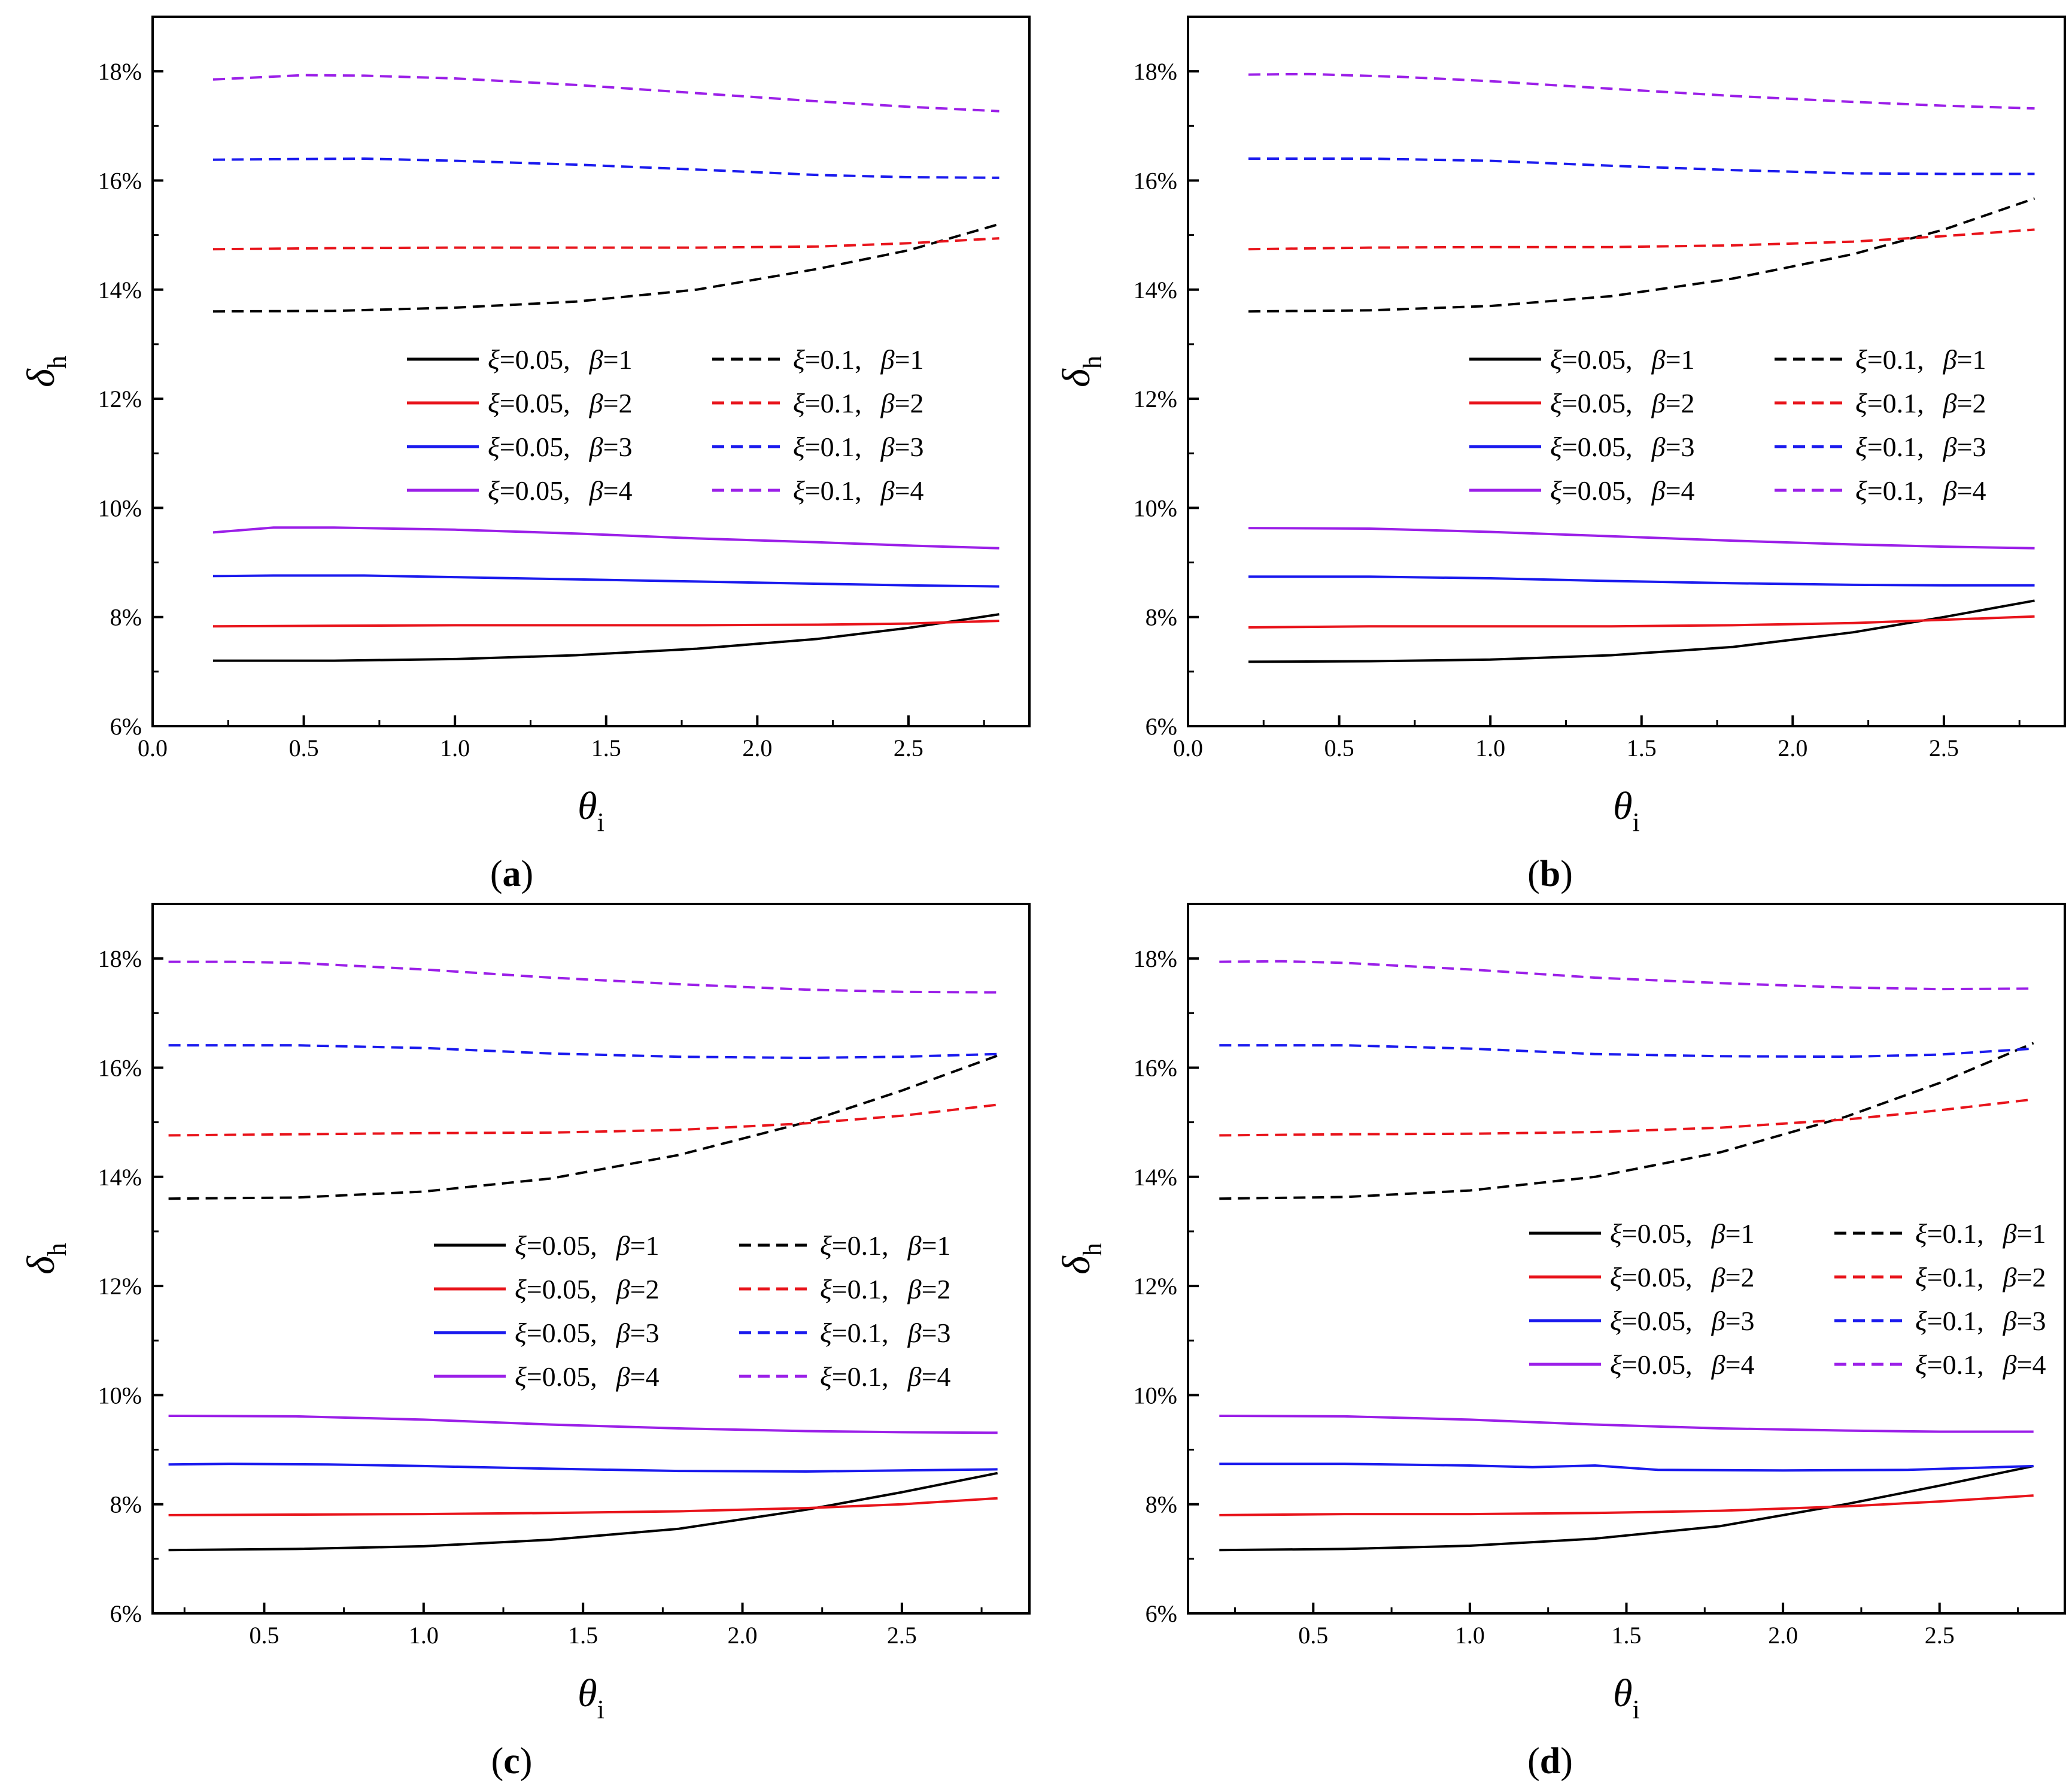 This screenshot has width=2072, height=1781. I want to click on panel-caption: (d), so click(1550, 1761).